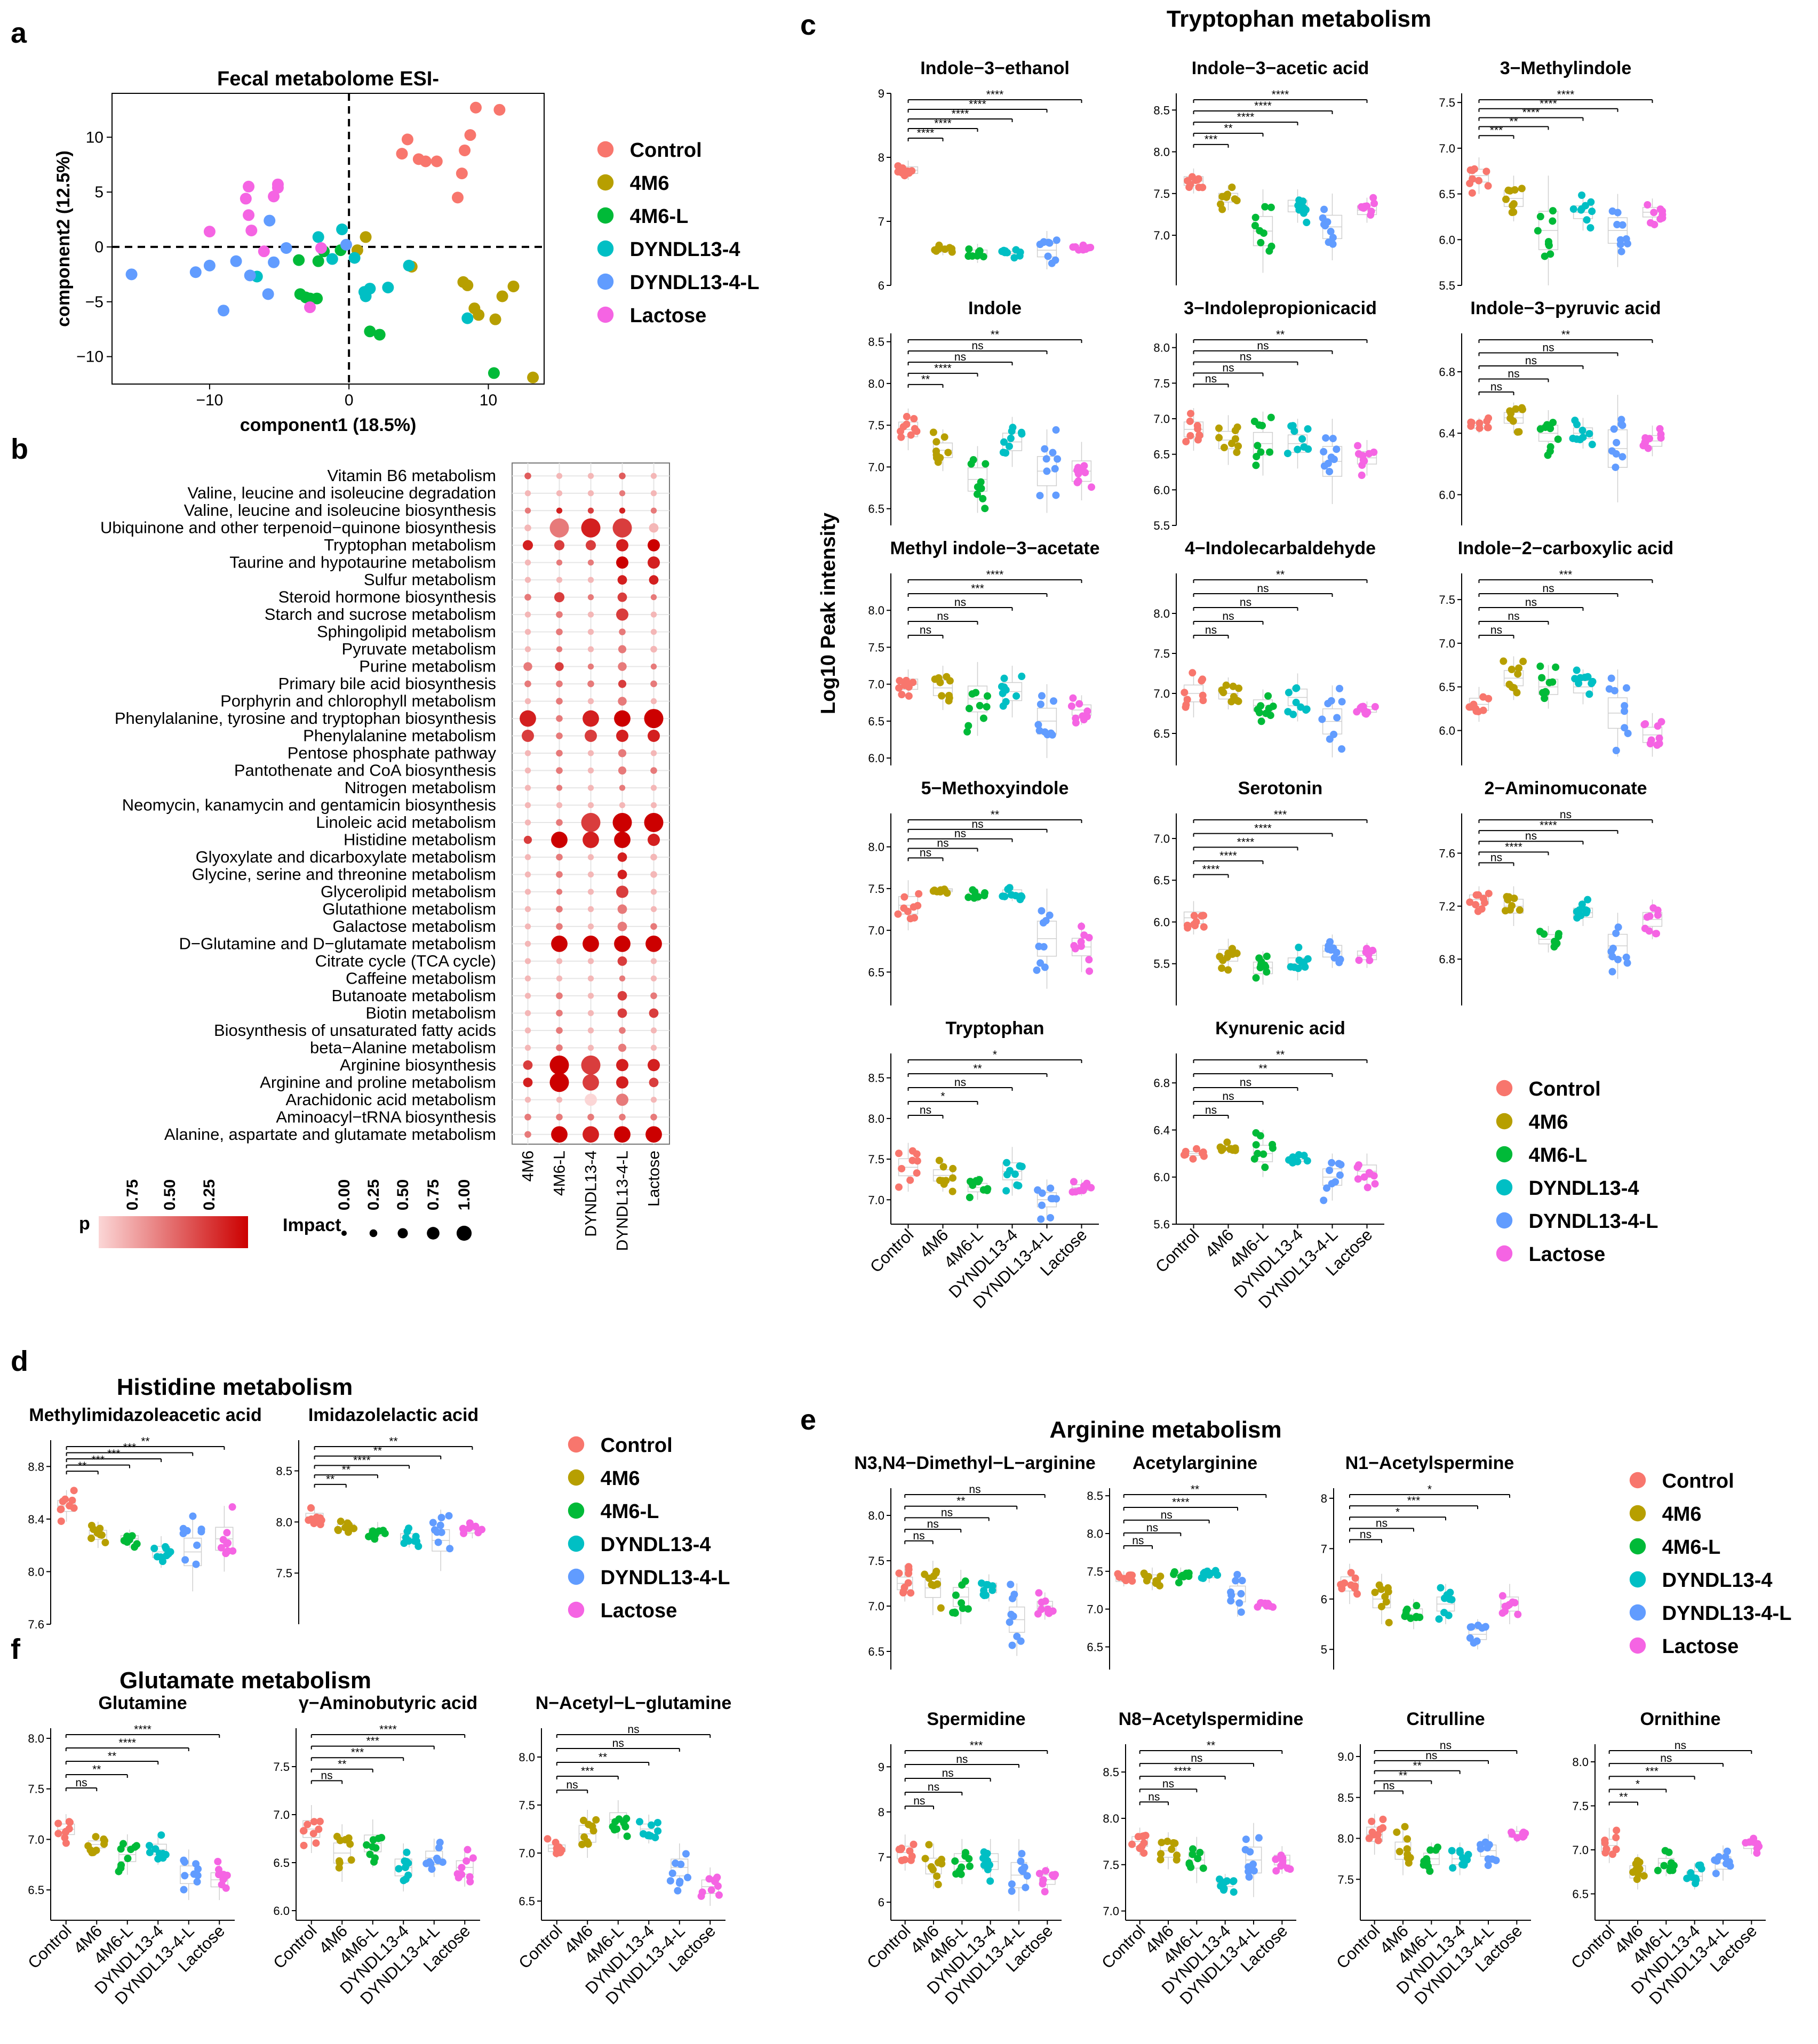 Image resolution: width=1818 pixels, height=2044 pixels. What do you see at coordinates (366, 237) in the screenshot?
I see `pca-point-4M6` at bounding box center [366, 237].